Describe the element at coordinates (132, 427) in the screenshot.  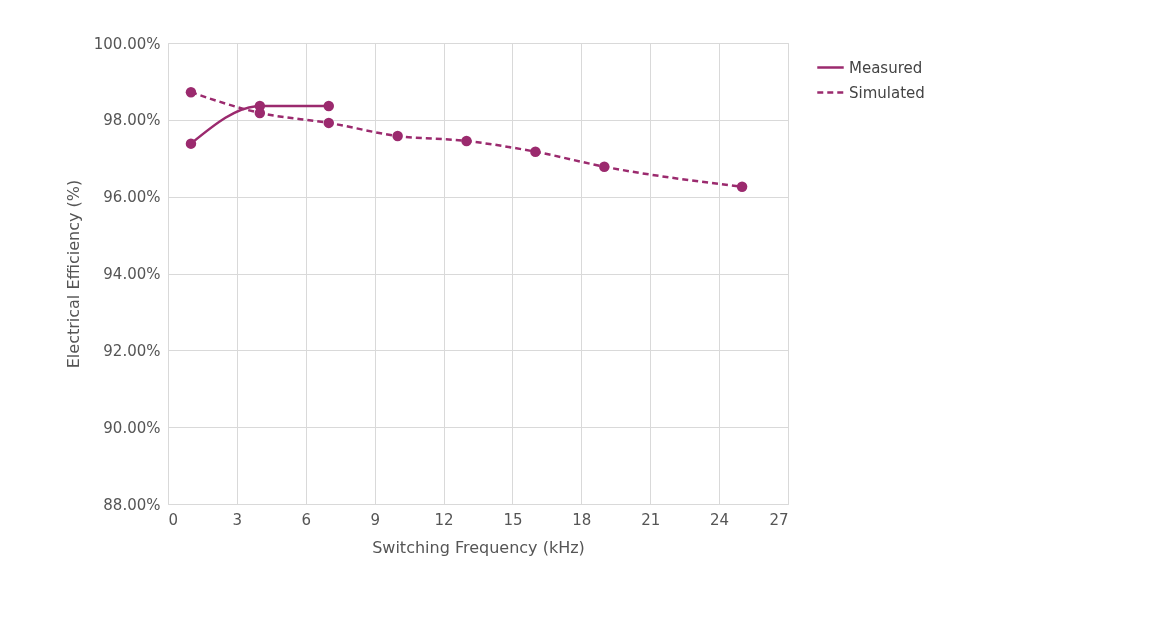
I see `y-tick-label: 90.00%` at that location.